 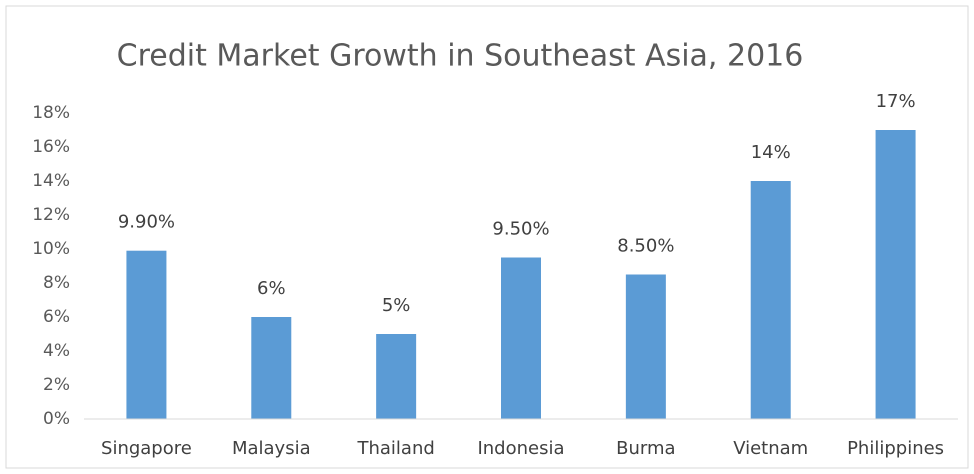 What do you see at coordinates (51, 249) in the screenshot?
I see `y-tick-label: 10%` at bounding box center [51, 249].